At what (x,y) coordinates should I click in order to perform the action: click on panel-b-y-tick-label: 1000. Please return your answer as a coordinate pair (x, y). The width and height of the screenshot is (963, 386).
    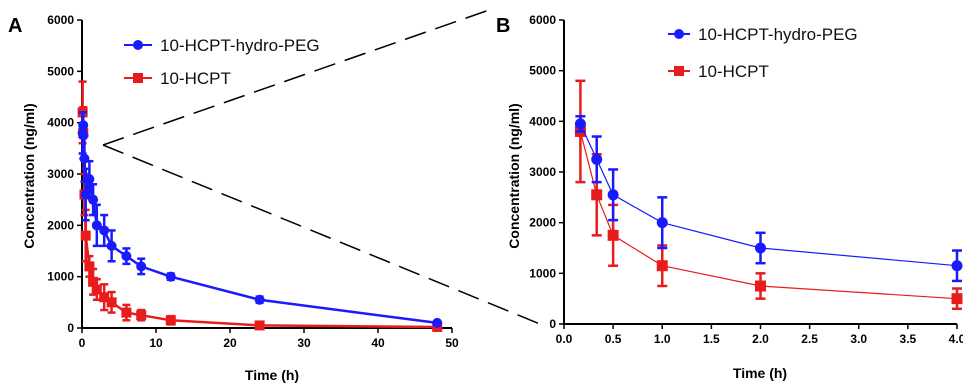
    Looking at the image, I should click on (542, 273).